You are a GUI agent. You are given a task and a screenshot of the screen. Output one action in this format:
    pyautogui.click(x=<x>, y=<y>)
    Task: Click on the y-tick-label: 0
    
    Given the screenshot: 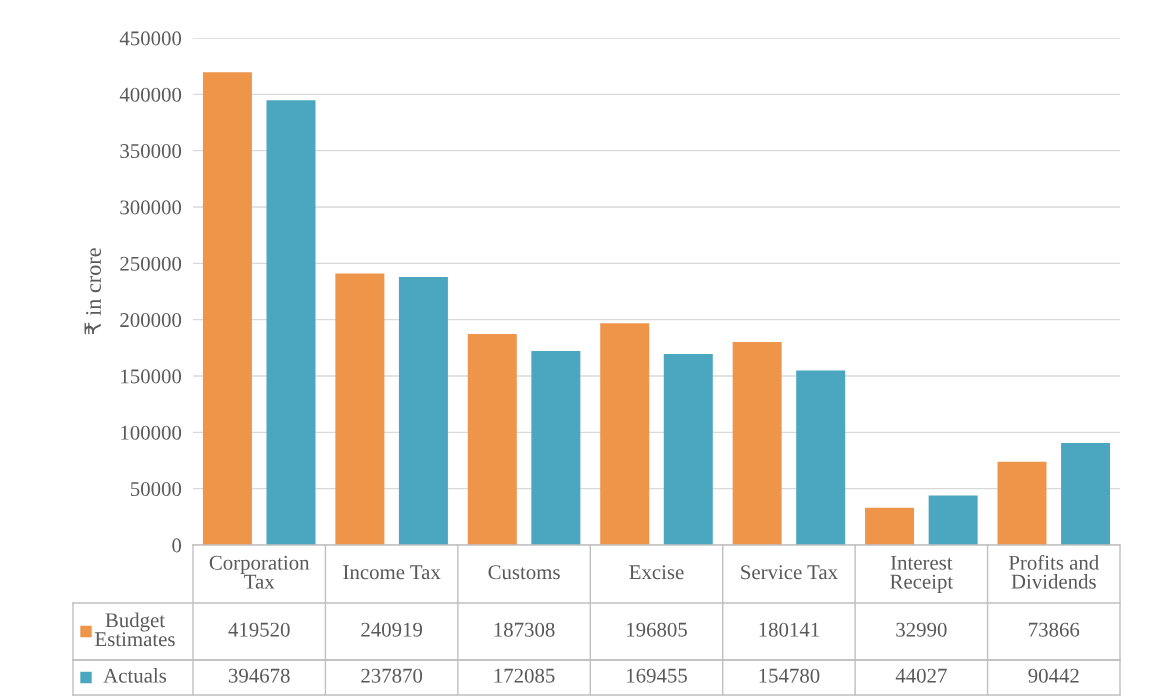 What is the action you would take?
    pyautogui.click(x=177, y=545)
    